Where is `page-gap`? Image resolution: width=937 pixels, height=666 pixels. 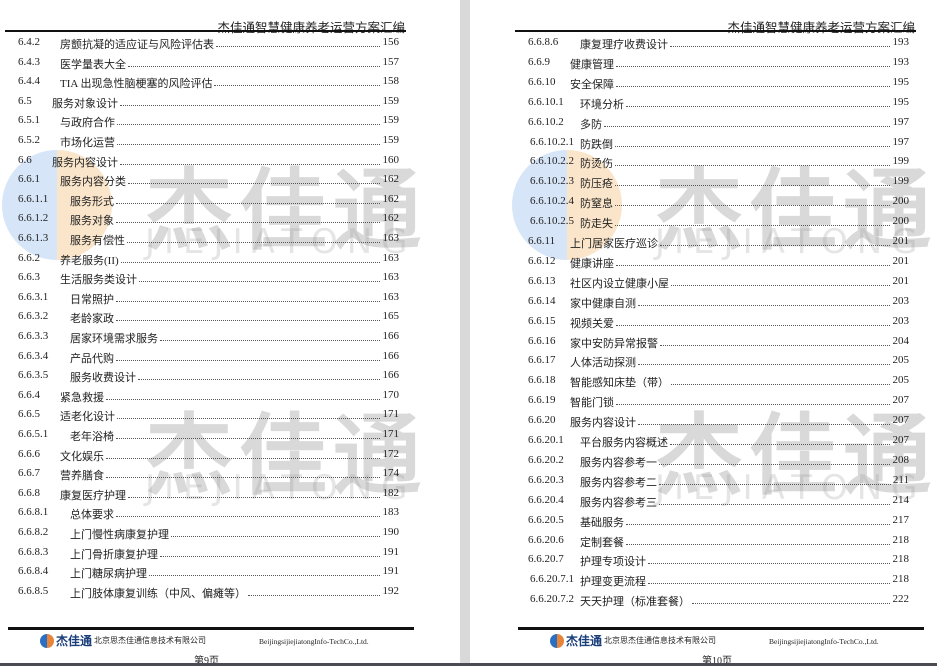 page-gap is located at coordinates (465, 333).